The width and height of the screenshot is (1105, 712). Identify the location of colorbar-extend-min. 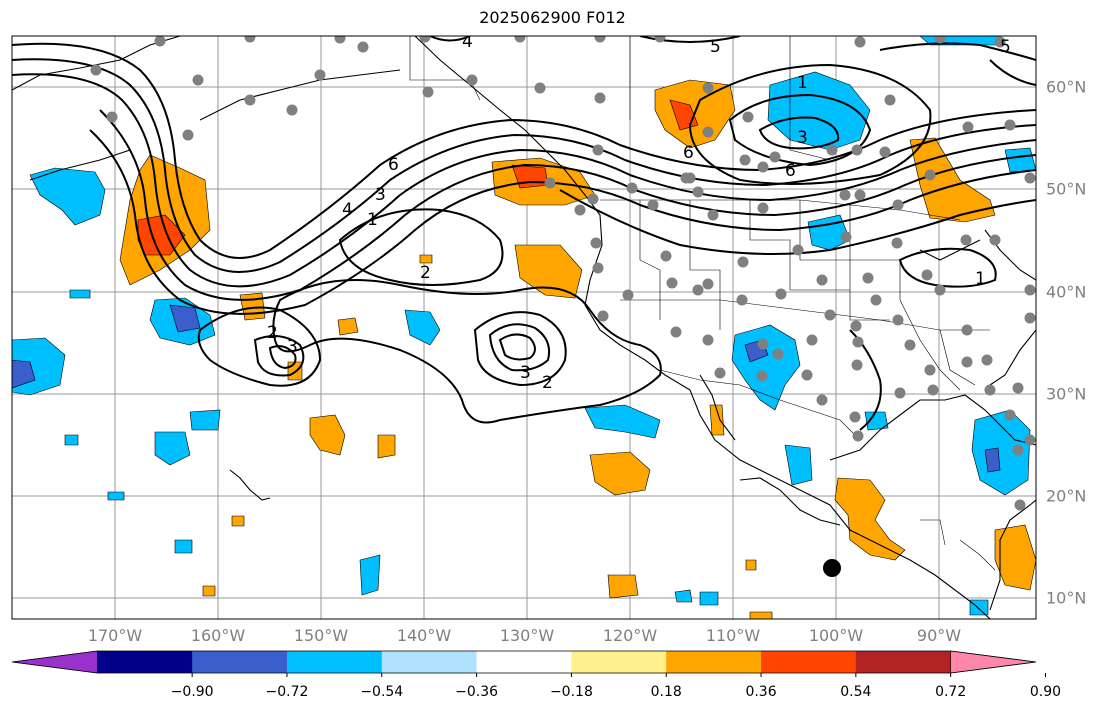
(54, 662).